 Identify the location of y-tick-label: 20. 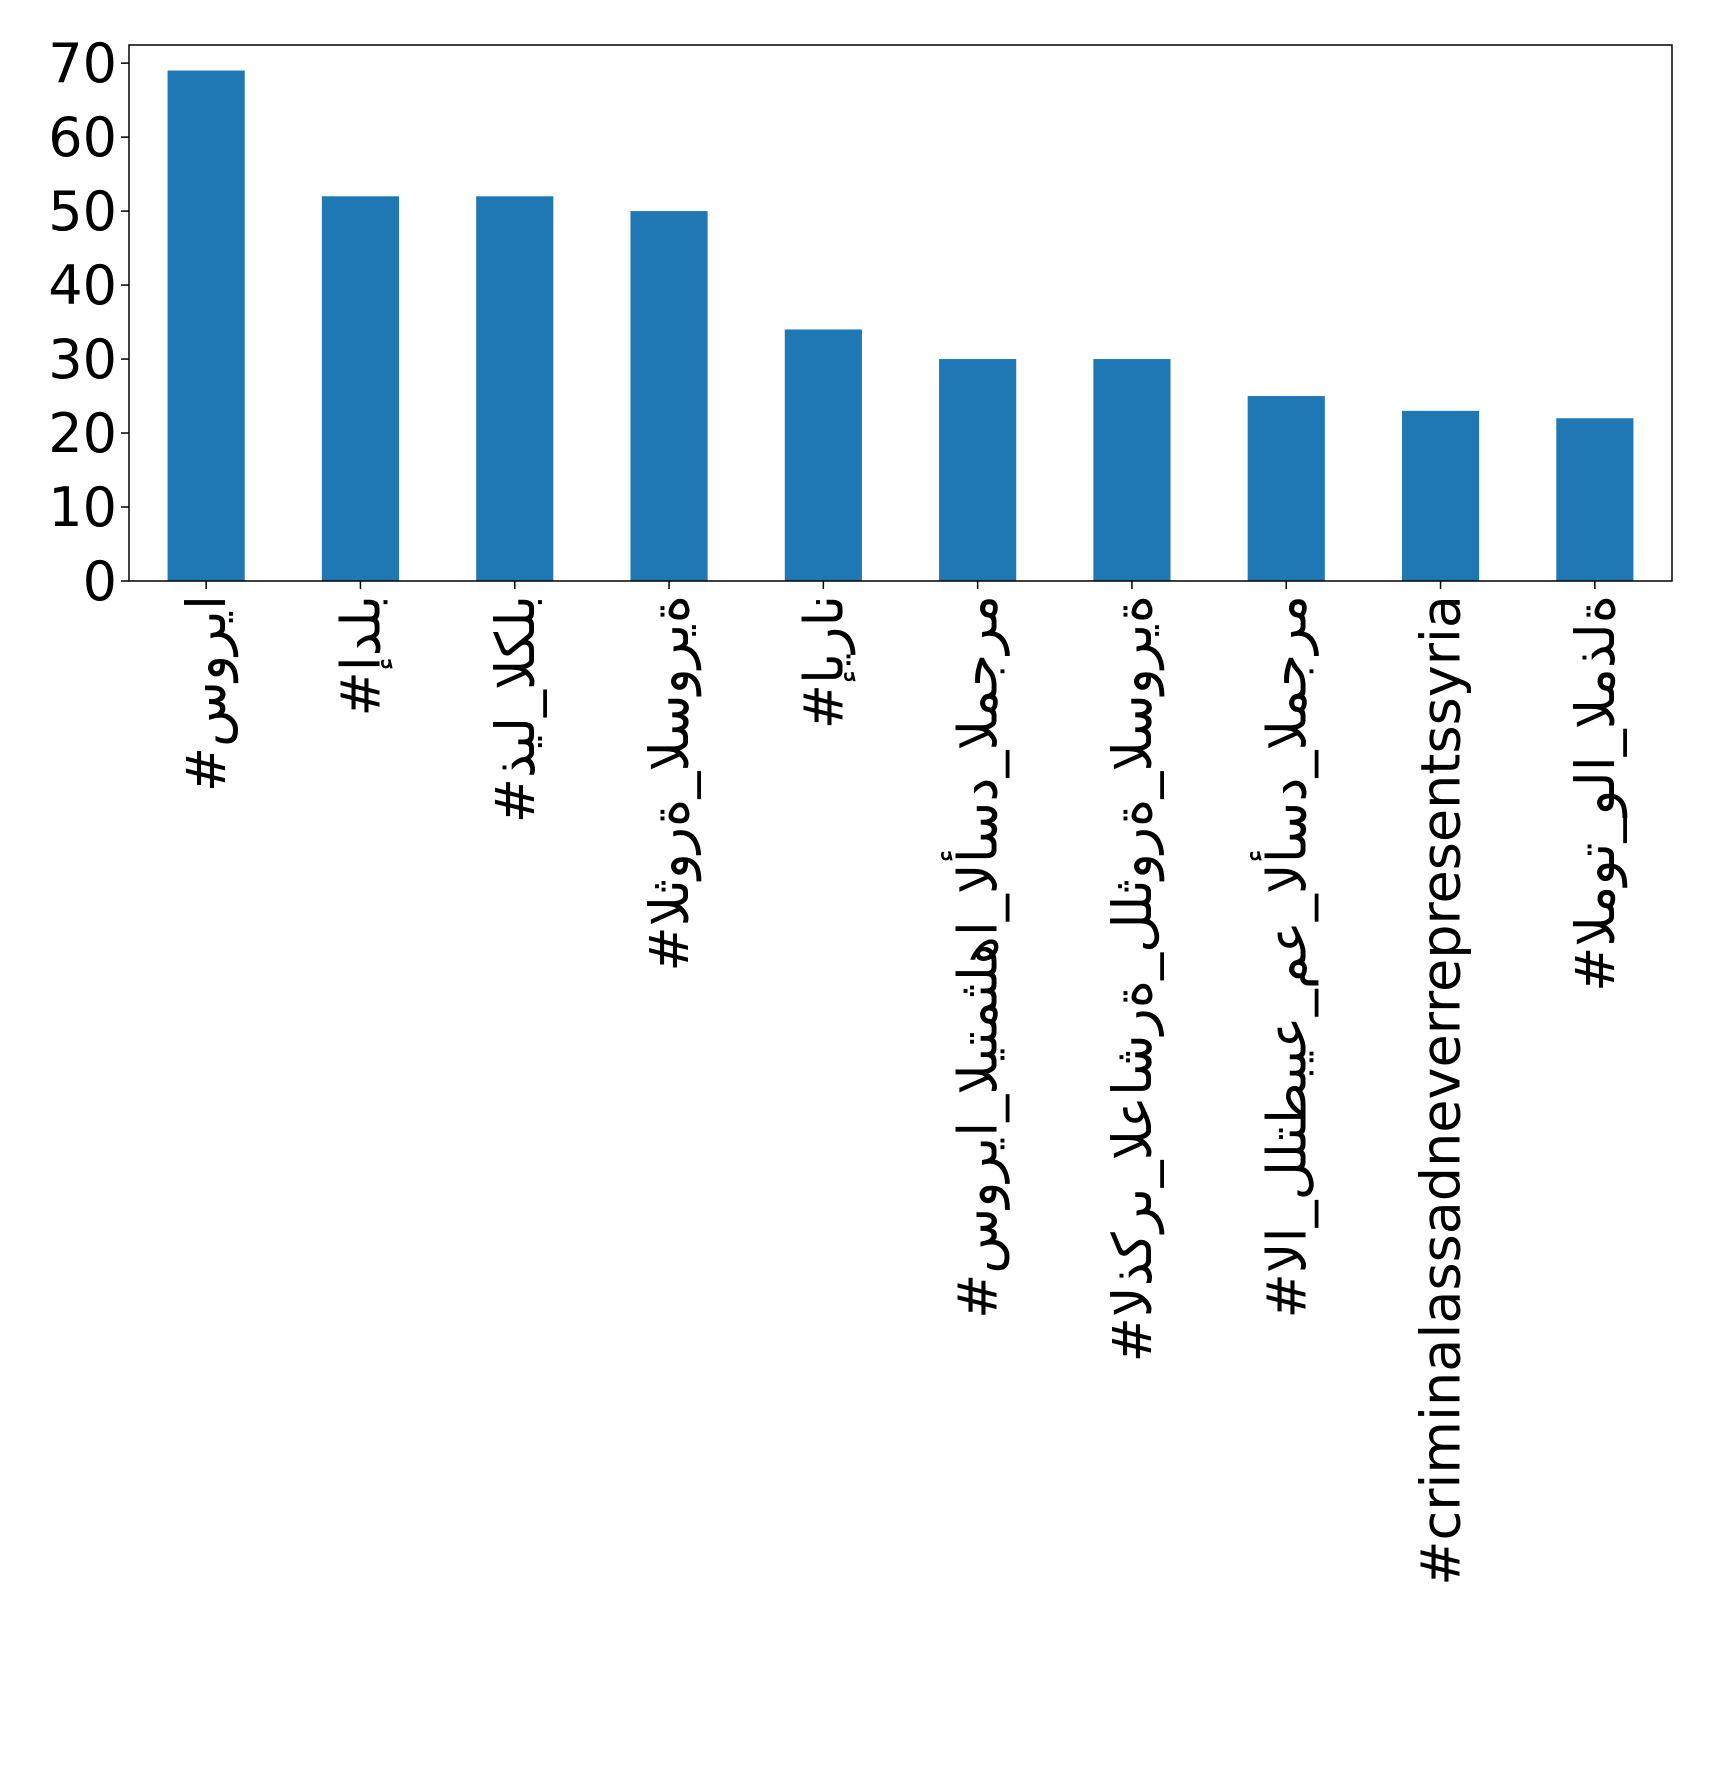
(82, 433).